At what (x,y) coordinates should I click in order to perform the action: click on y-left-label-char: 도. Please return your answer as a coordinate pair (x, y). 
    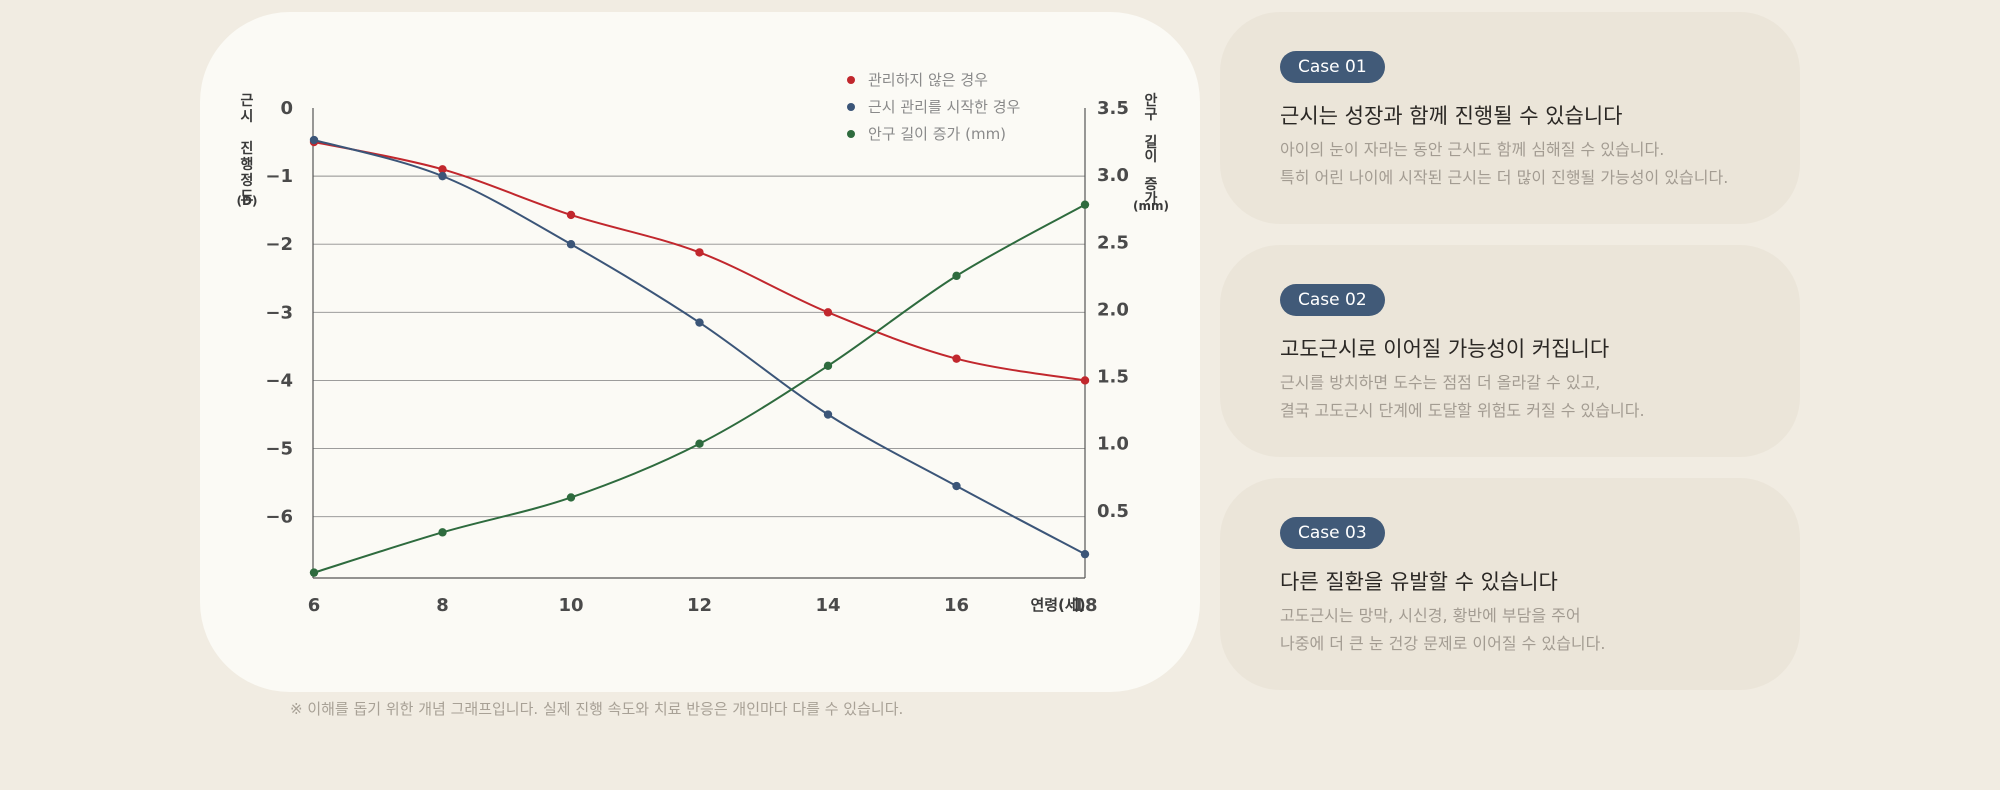
    Looking at the image, I should click on (247, 197).